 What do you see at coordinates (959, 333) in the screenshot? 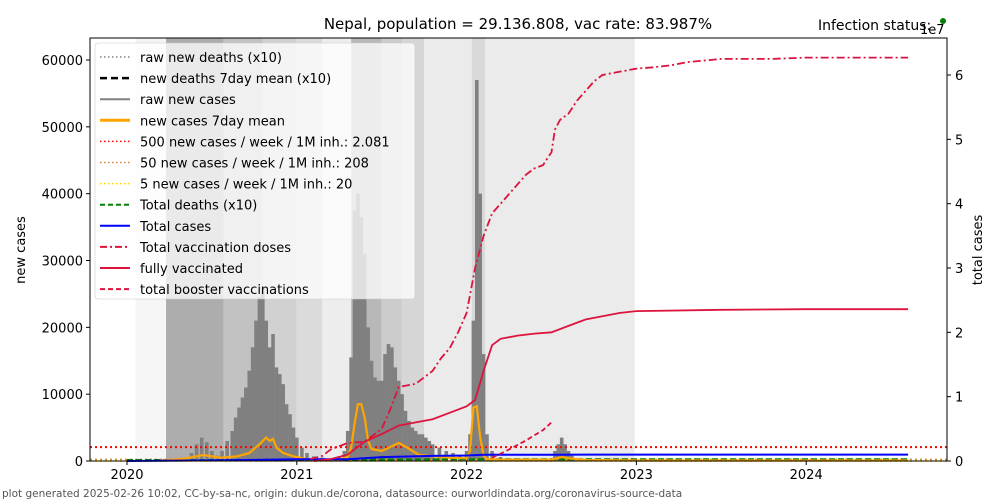
I see `y-tick-right-label: 2` at bounding box center [959, 333].